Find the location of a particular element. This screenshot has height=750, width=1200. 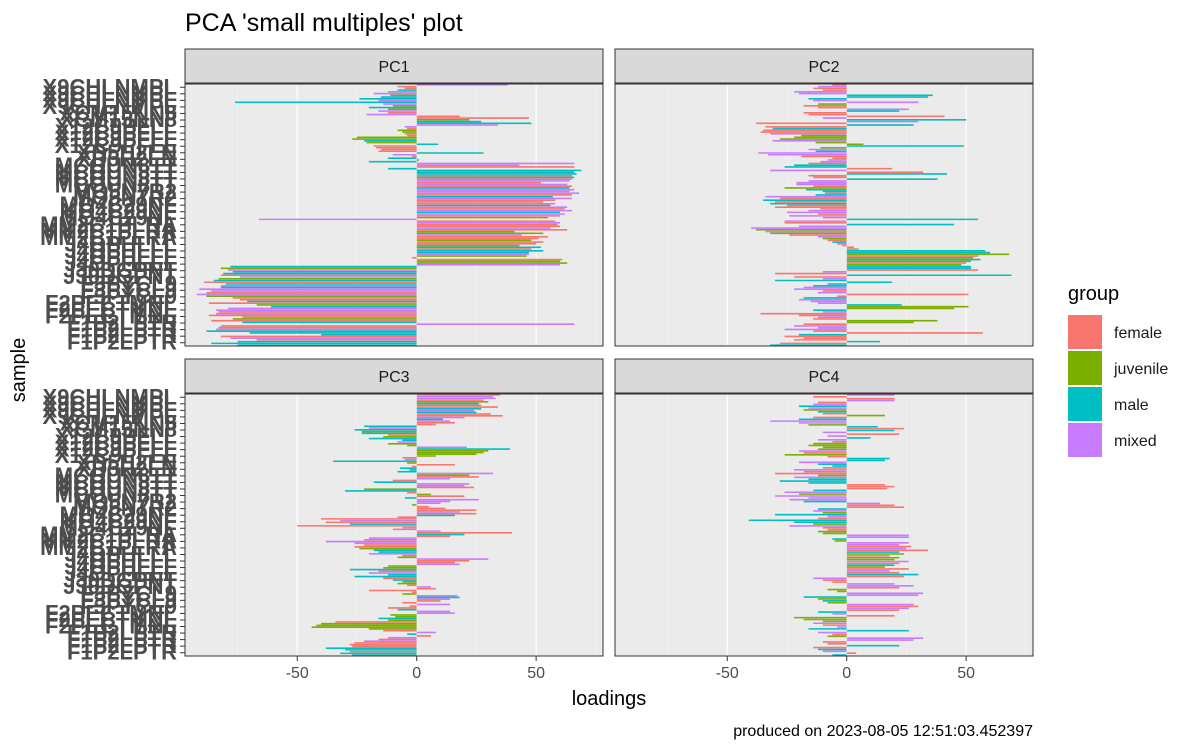

legend-title: group is located at coordinates (1093, 294).